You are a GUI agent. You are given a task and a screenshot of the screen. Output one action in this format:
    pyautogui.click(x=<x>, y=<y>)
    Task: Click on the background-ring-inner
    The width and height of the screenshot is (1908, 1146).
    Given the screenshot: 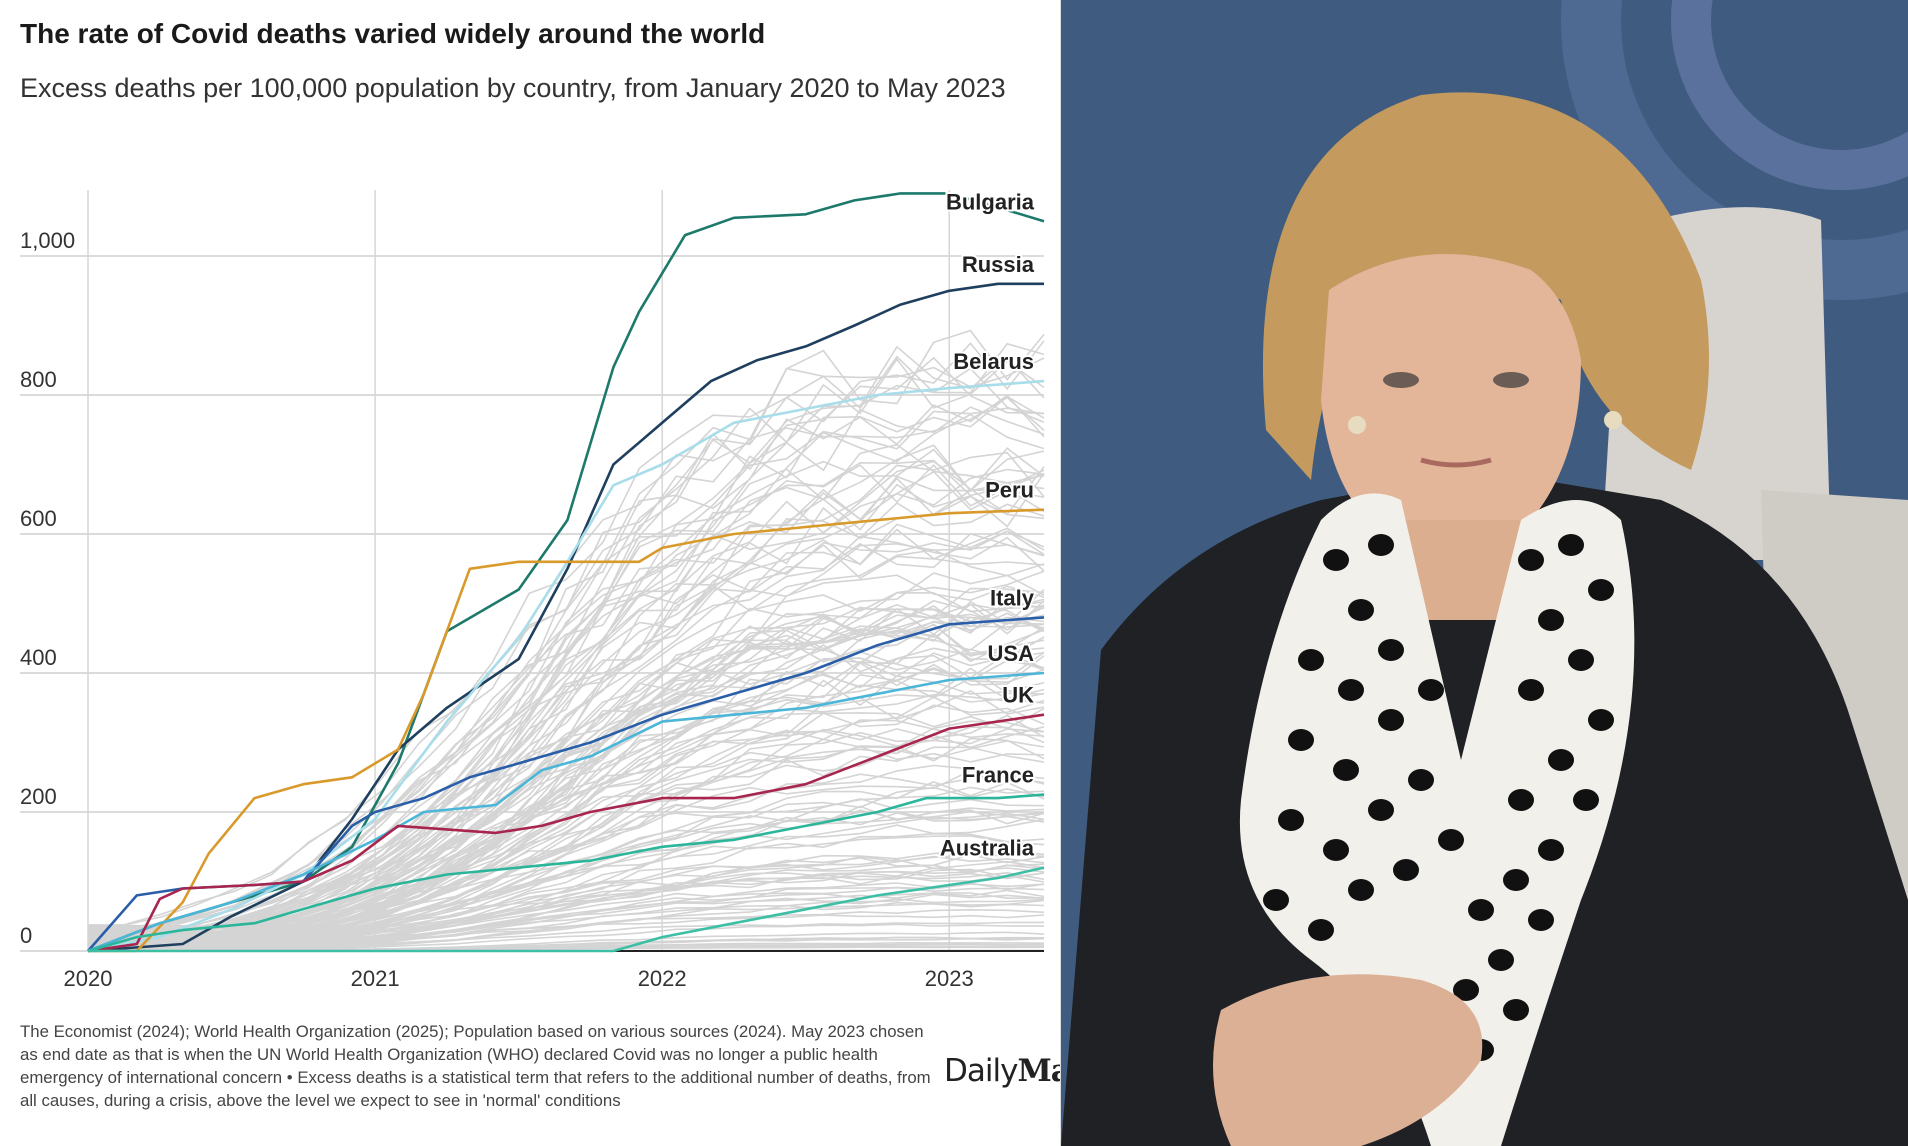 What is the action you would take?
    pyautogui.click(x=1789, y=95)
    